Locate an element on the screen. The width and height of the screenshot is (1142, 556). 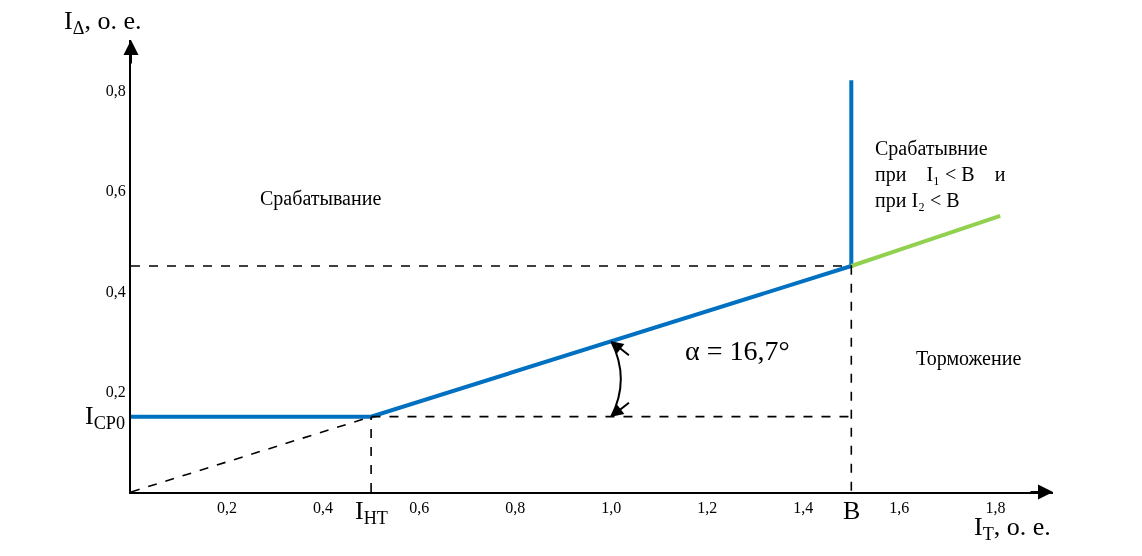
y-tick-label: 0,4 is located at coordinates (115, 291).